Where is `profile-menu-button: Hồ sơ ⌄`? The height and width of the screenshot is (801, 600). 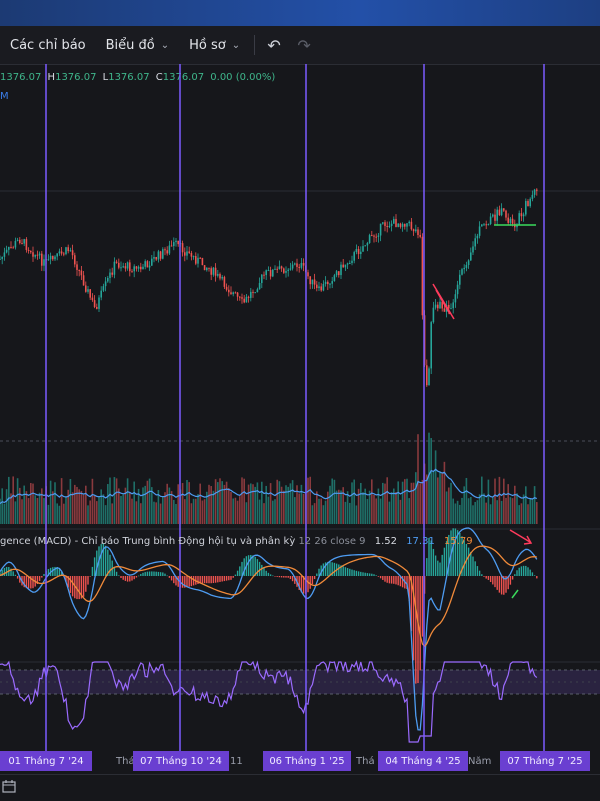
profile-menu-button: Hồ sơ ⌄ is located at coordinates (214, 45).